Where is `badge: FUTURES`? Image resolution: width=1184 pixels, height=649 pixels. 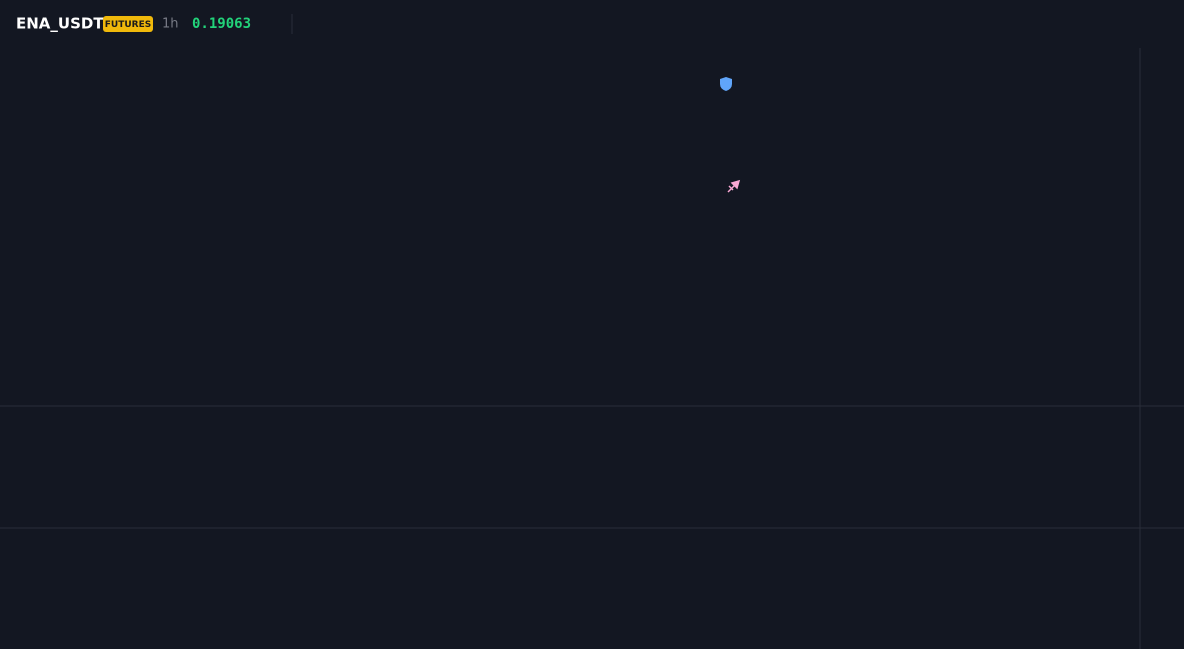 badge: FUTURES is located at coordinates (128, 25).